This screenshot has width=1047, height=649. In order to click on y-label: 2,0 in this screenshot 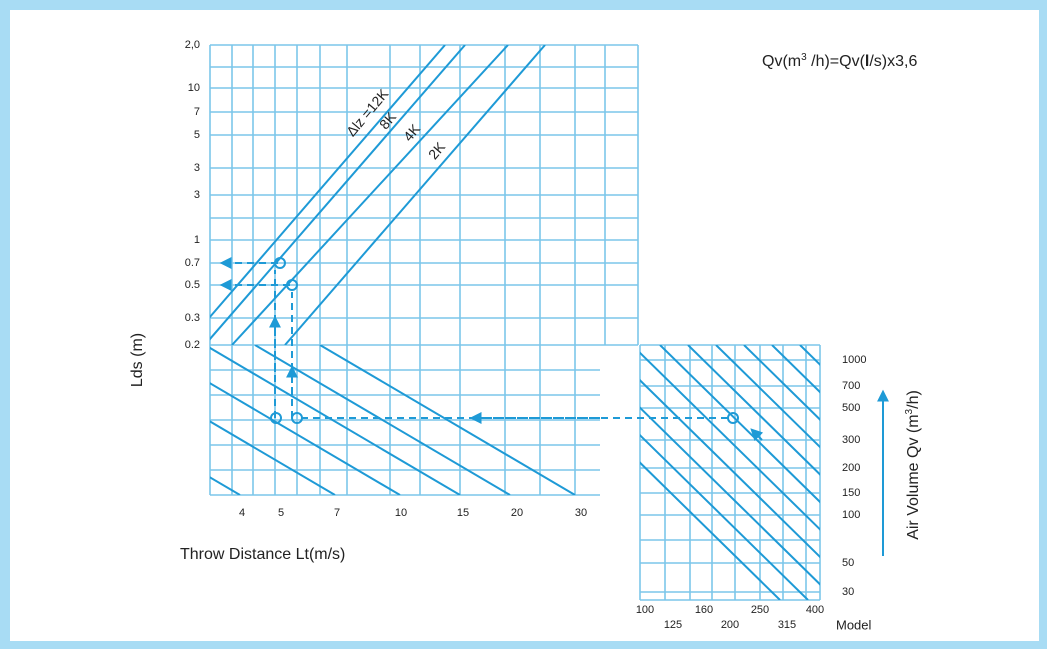, I will do `click(192, 45)`.